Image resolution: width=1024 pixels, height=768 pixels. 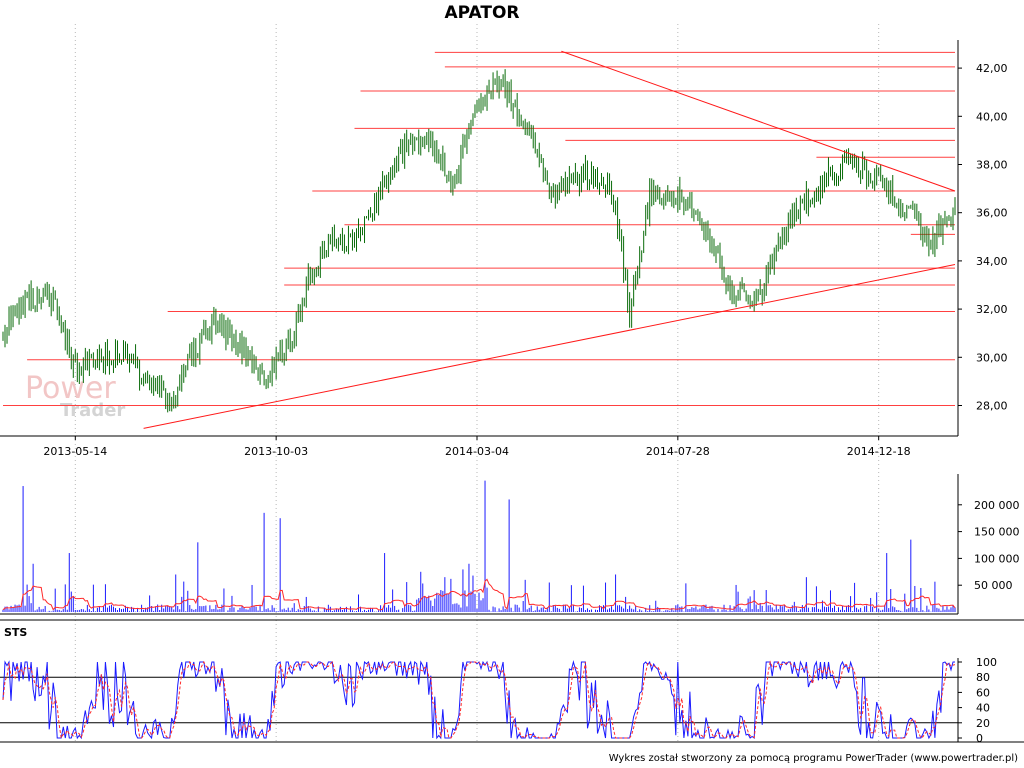 What do you see at coordinates (15, 632) in the screenshot?
I see `sts-panel-label: STS` at bounding box center [15, 632].